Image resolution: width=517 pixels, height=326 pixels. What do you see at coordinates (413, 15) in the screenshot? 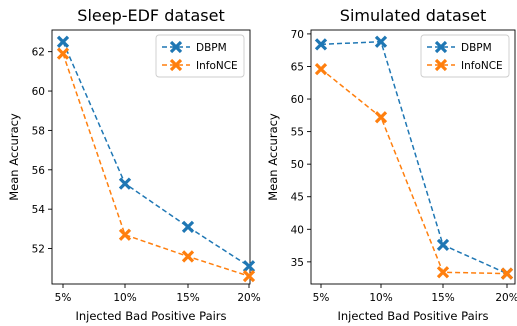
I see `chart-title: Simulated dataset` at bounding box center [413, 15].